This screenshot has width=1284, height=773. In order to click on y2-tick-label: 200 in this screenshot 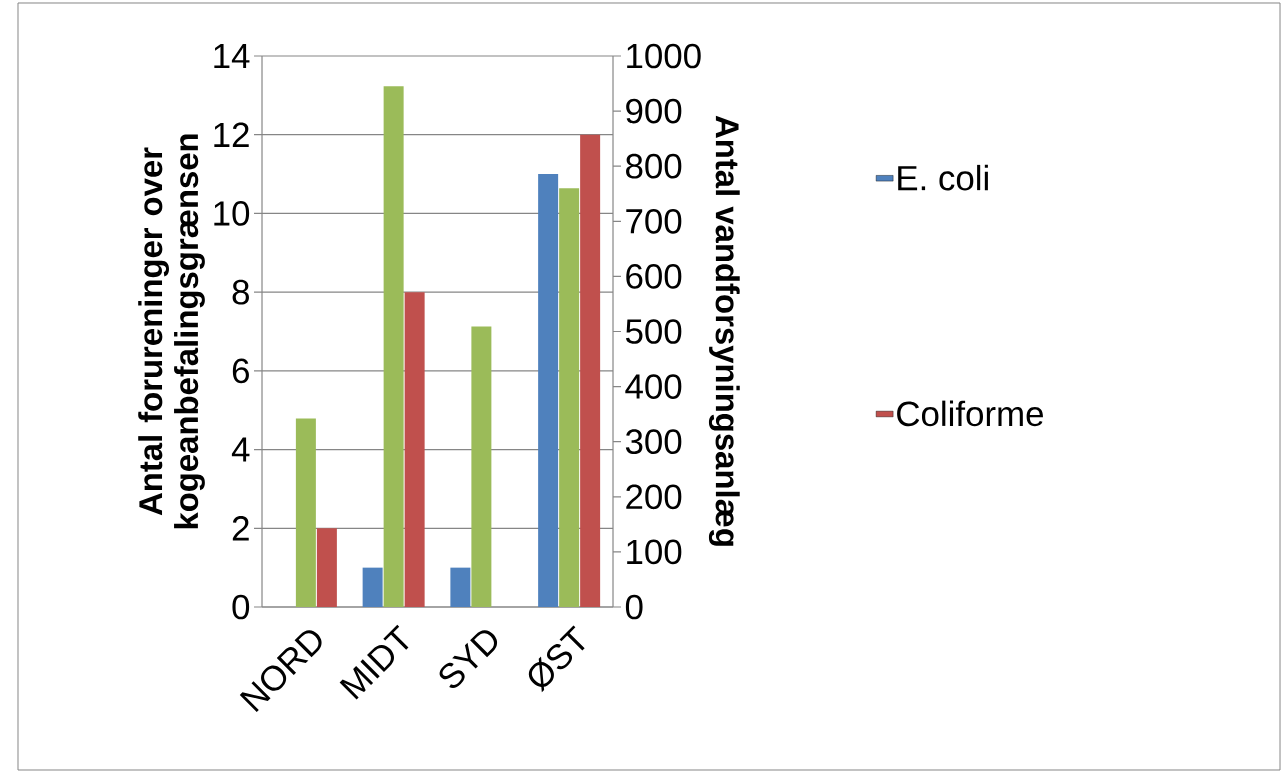, I will do `click(654, 497)`.